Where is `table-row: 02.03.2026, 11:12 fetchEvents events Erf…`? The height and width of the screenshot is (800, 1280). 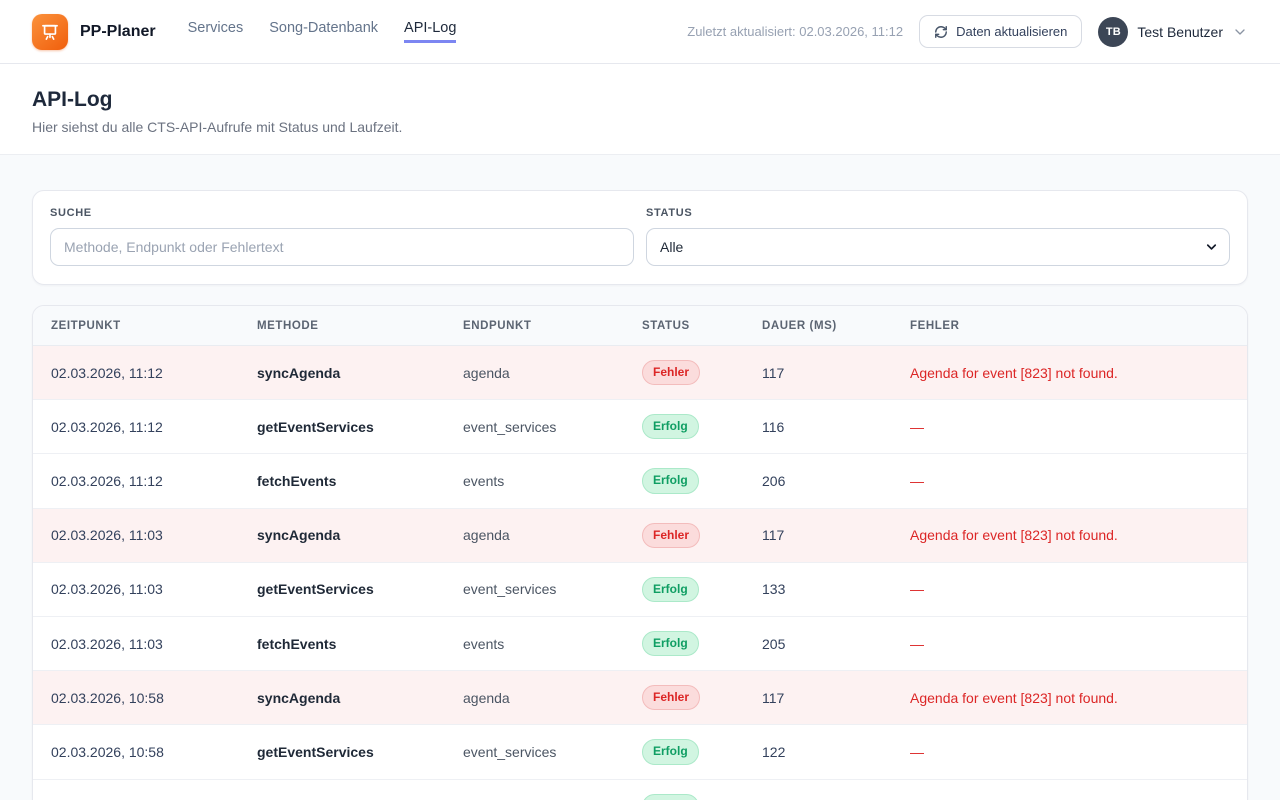 table-row: 02.03.2026, 11:12 fetchEvents events Erf… is located at coordinates (640, 481).